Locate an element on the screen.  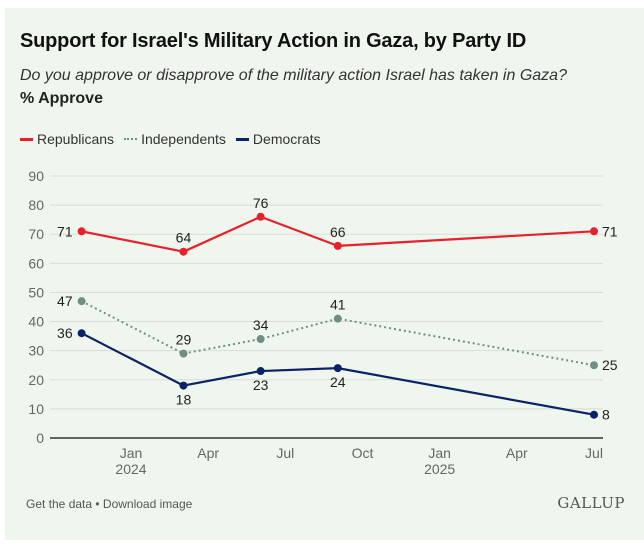
series-line-independents is located at coordinates (338, 333).